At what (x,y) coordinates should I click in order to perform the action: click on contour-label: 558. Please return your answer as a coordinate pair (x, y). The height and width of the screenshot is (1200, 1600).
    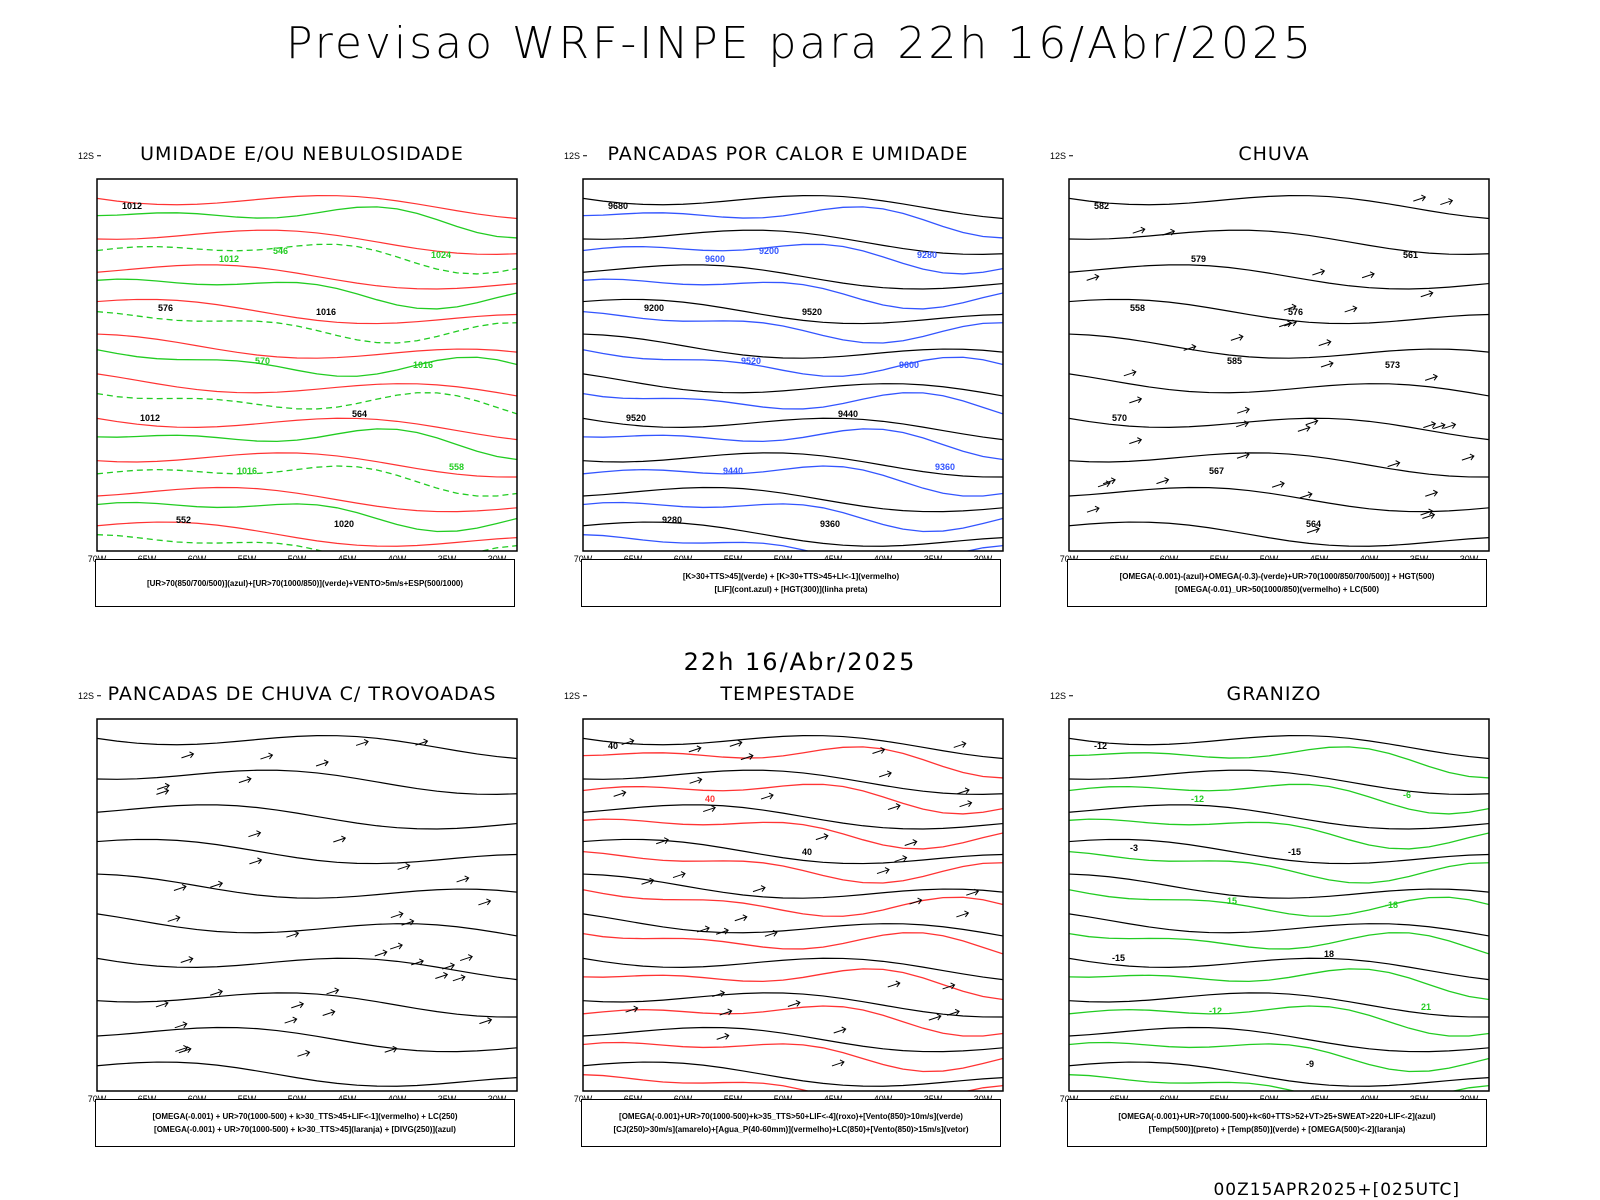
    Looking at the image, I should click on (456, 467).